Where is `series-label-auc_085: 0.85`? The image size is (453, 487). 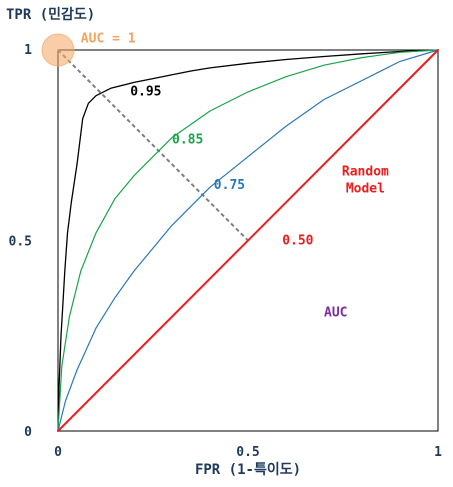 series-label-auc_085: 0.85 is located at coordinates (187, 139).